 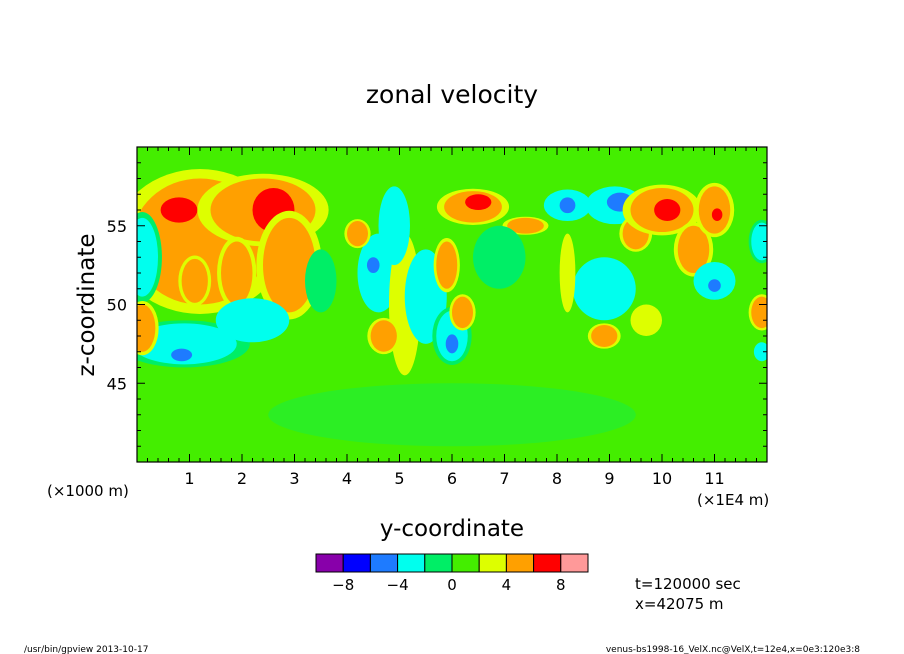 I want to click on x-tick-label: 7, so click(x=504, y=478).